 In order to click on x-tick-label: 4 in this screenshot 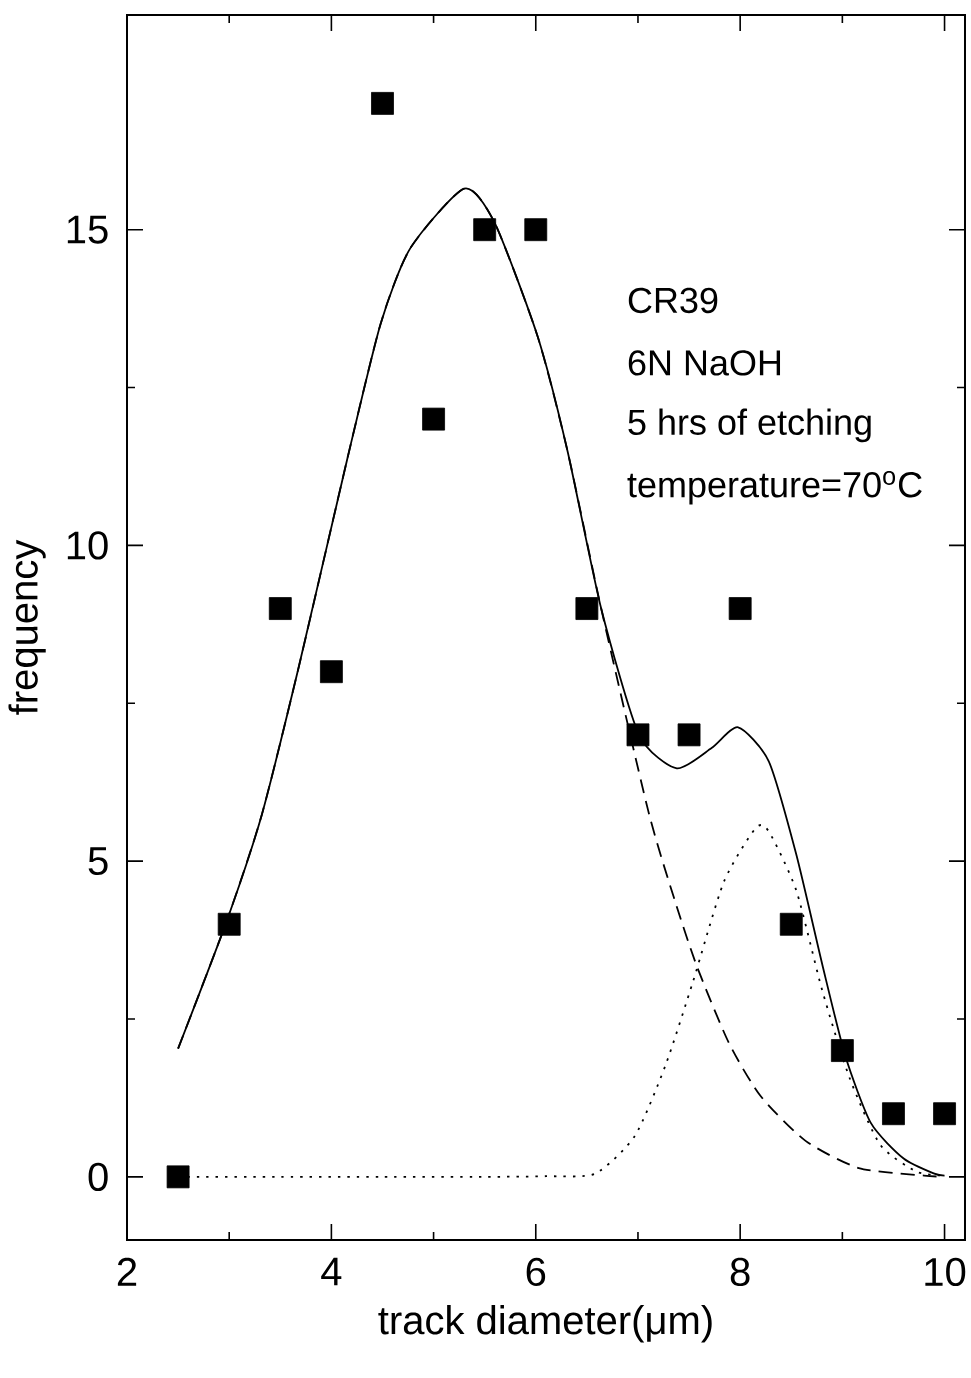, I will do `click(331, 1271)`.